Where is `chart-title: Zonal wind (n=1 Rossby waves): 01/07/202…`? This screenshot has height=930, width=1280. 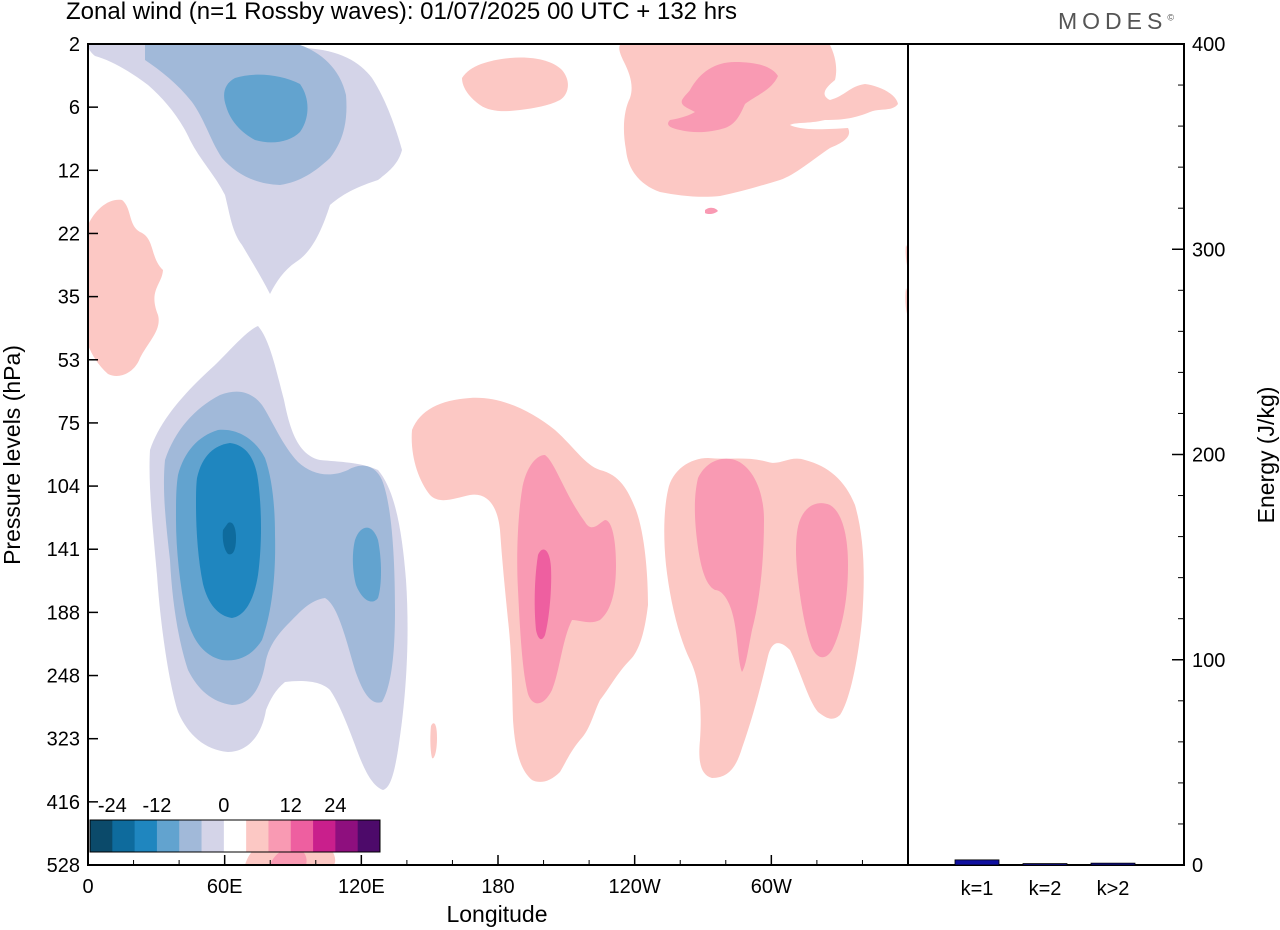 chart-title: Zonal wind (n=1 Rossby waves): 01/07/202… is located at coordinates (402, 12).